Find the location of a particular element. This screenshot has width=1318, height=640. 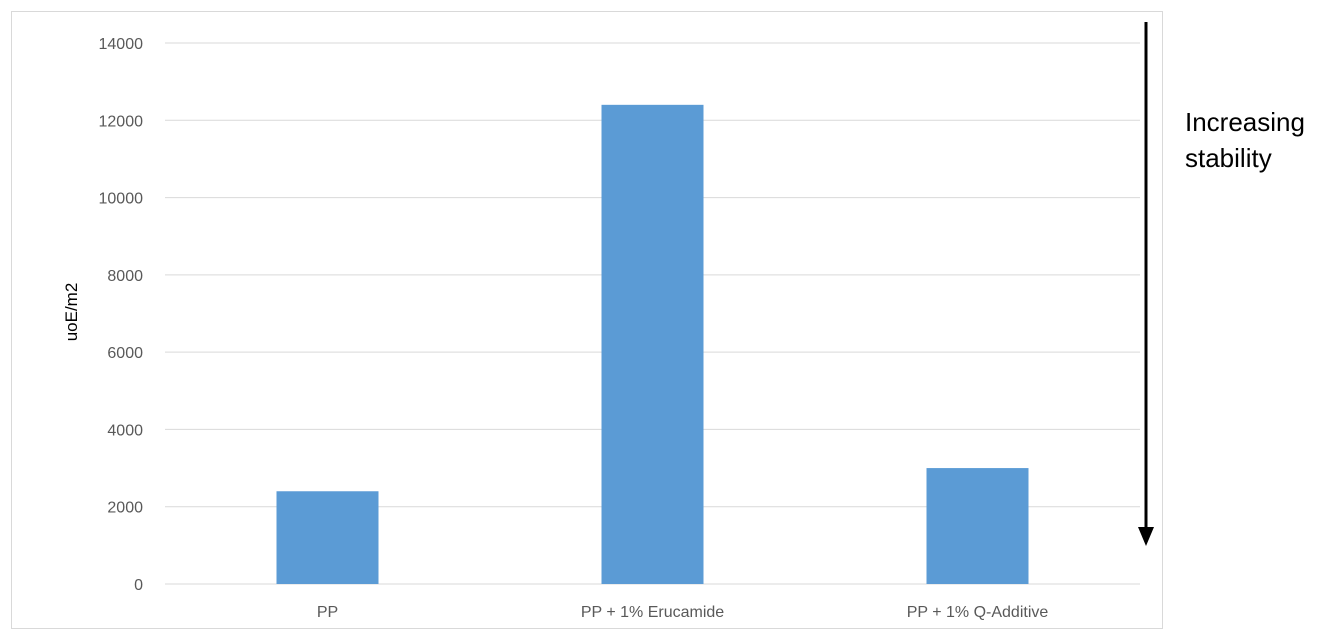

y-tick-label: 8000 is located at coordinates (125, 276).